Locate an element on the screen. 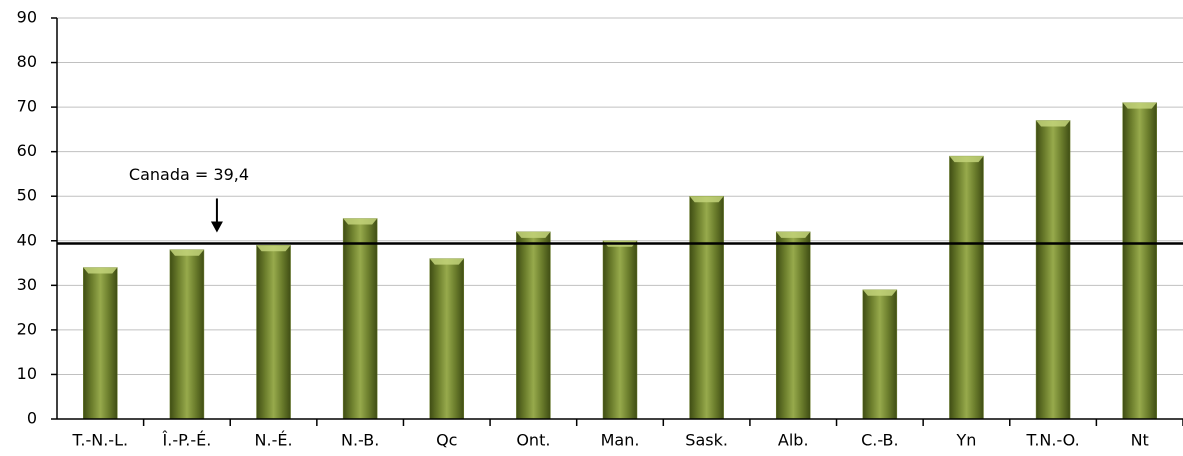 The height and width of the screenshot is (456, 1183). x-tick-label: N.-B. is located at coordinates (360, 440).